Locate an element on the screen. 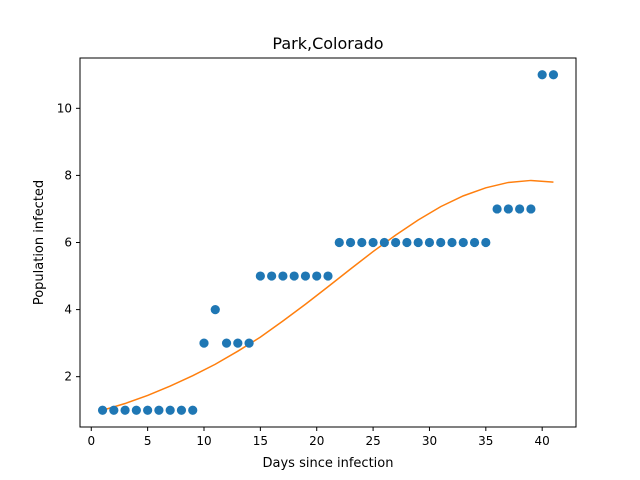 The image size is (640, 480). x-tick-label: 30 is located at coordinates (429, 441).